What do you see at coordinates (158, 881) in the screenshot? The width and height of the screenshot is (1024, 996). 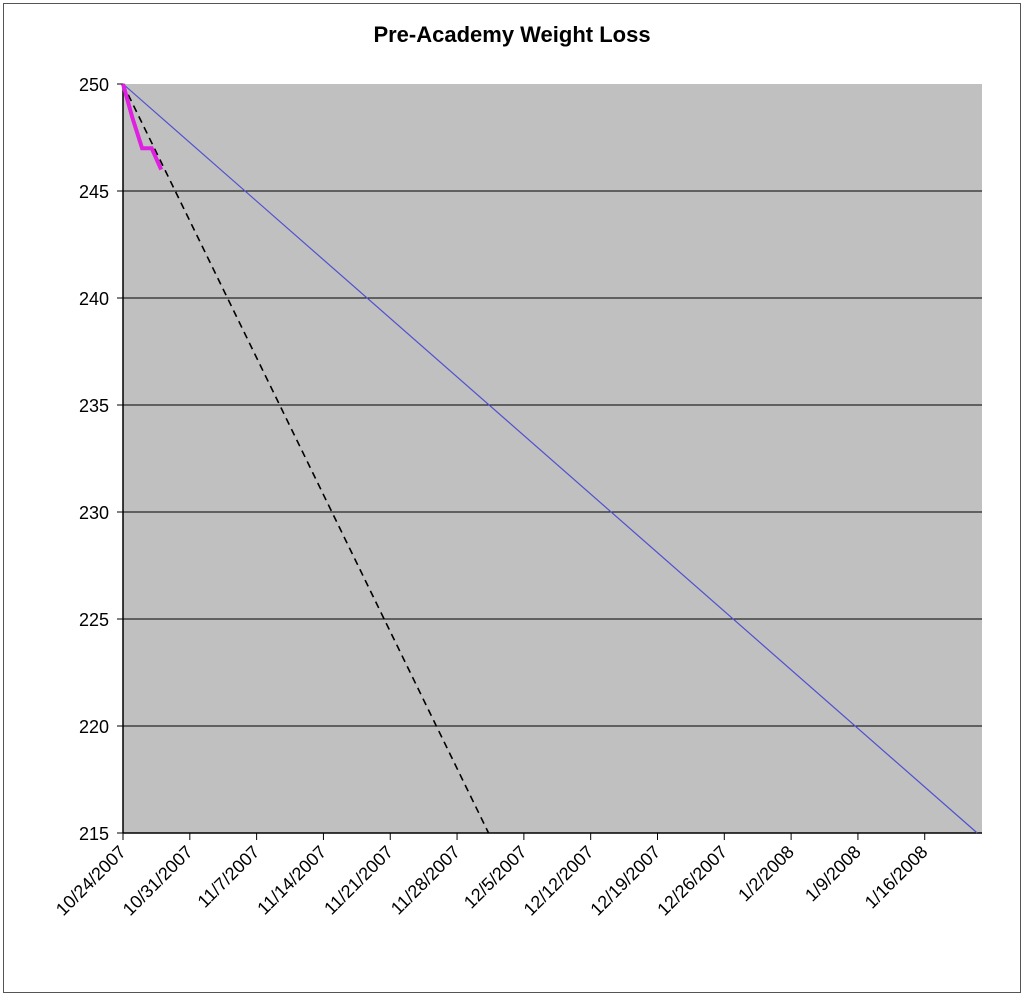 I see `x-tick-label: 10/31/2007` at bounding box center [158, 881].